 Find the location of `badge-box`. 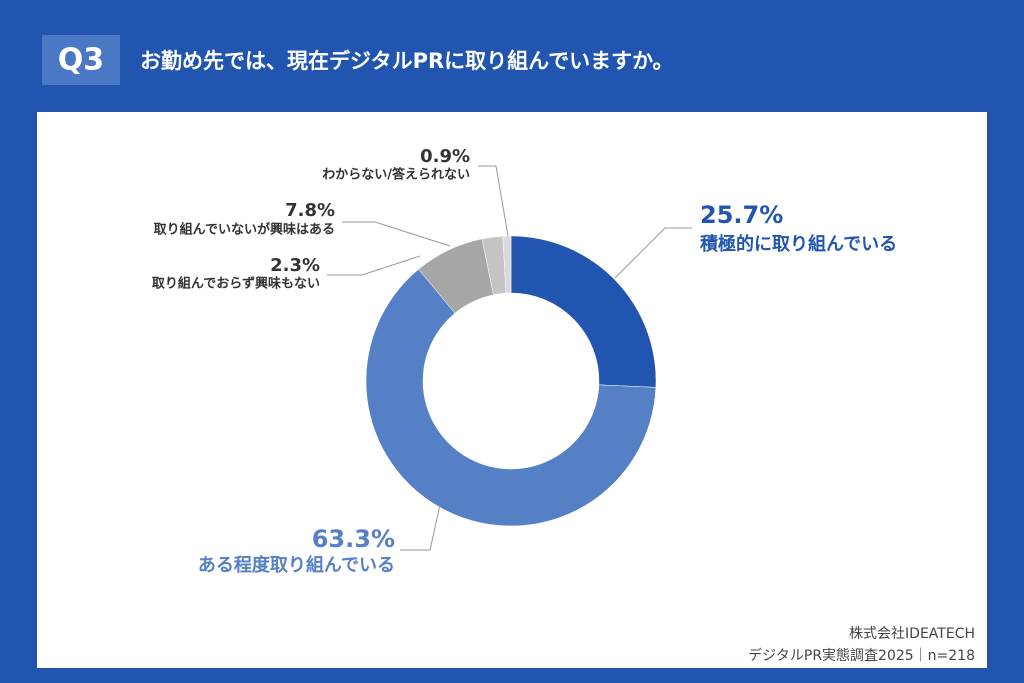

badge-box is located at coordinates (81, 60).